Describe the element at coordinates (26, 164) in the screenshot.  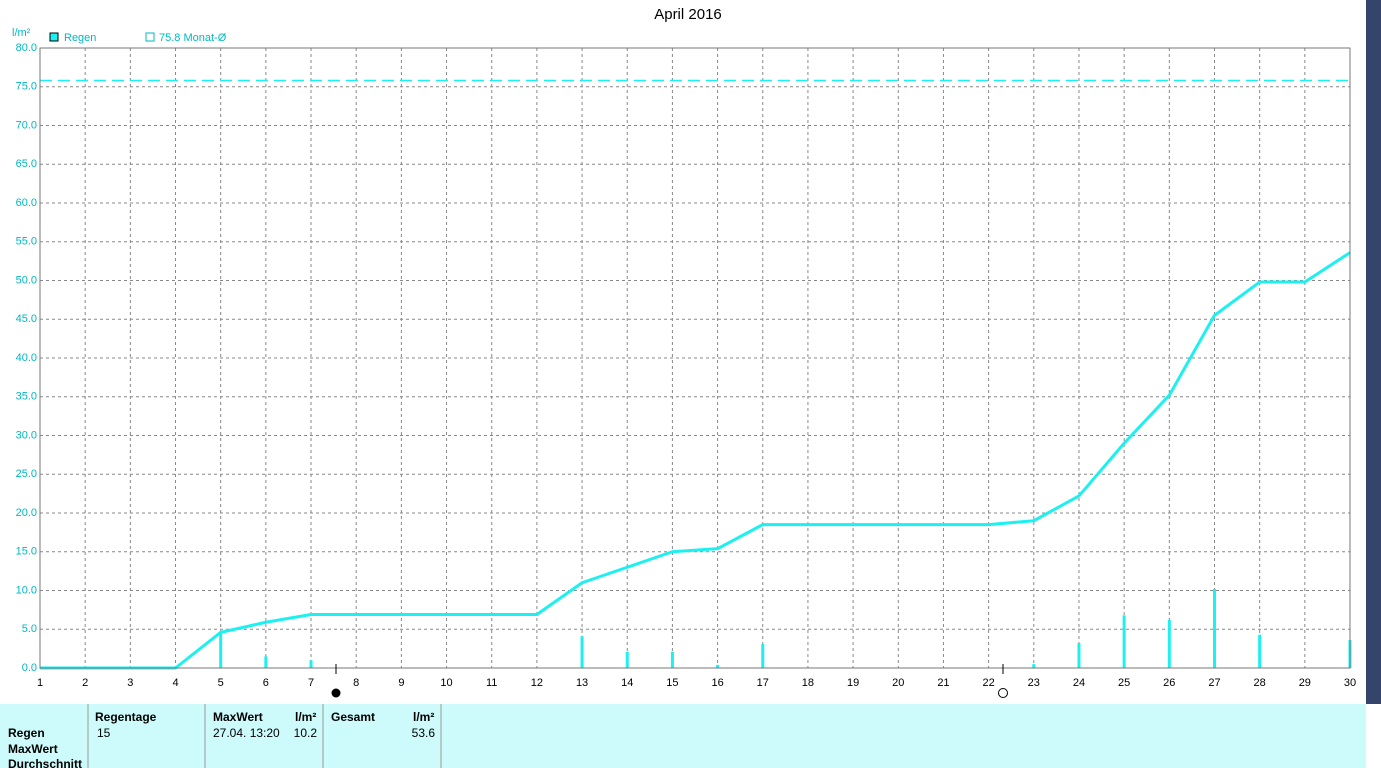
I see `y-tick-label: 65.0` at that location.